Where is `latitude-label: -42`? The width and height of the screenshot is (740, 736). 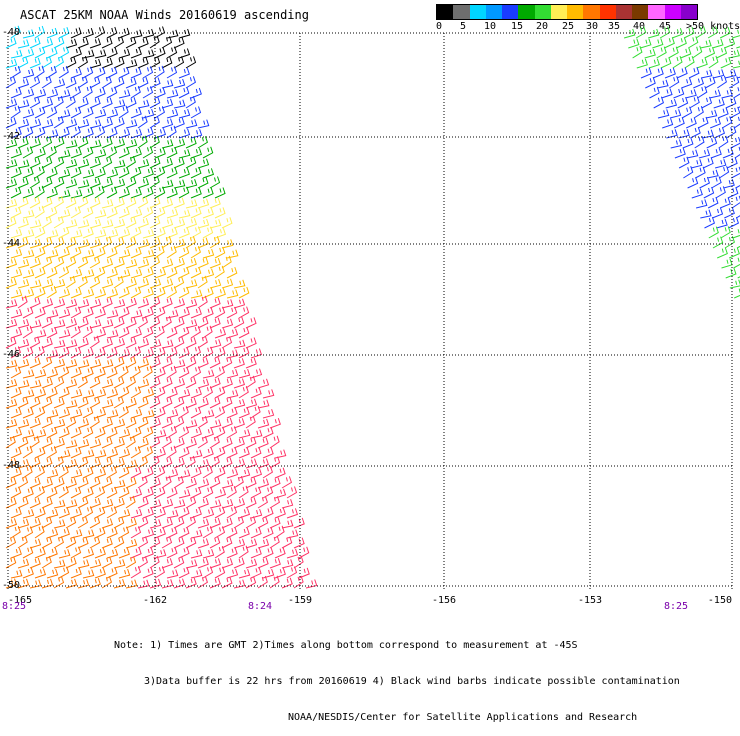 latitude-label: -42 is located at coordinates (11, 136).